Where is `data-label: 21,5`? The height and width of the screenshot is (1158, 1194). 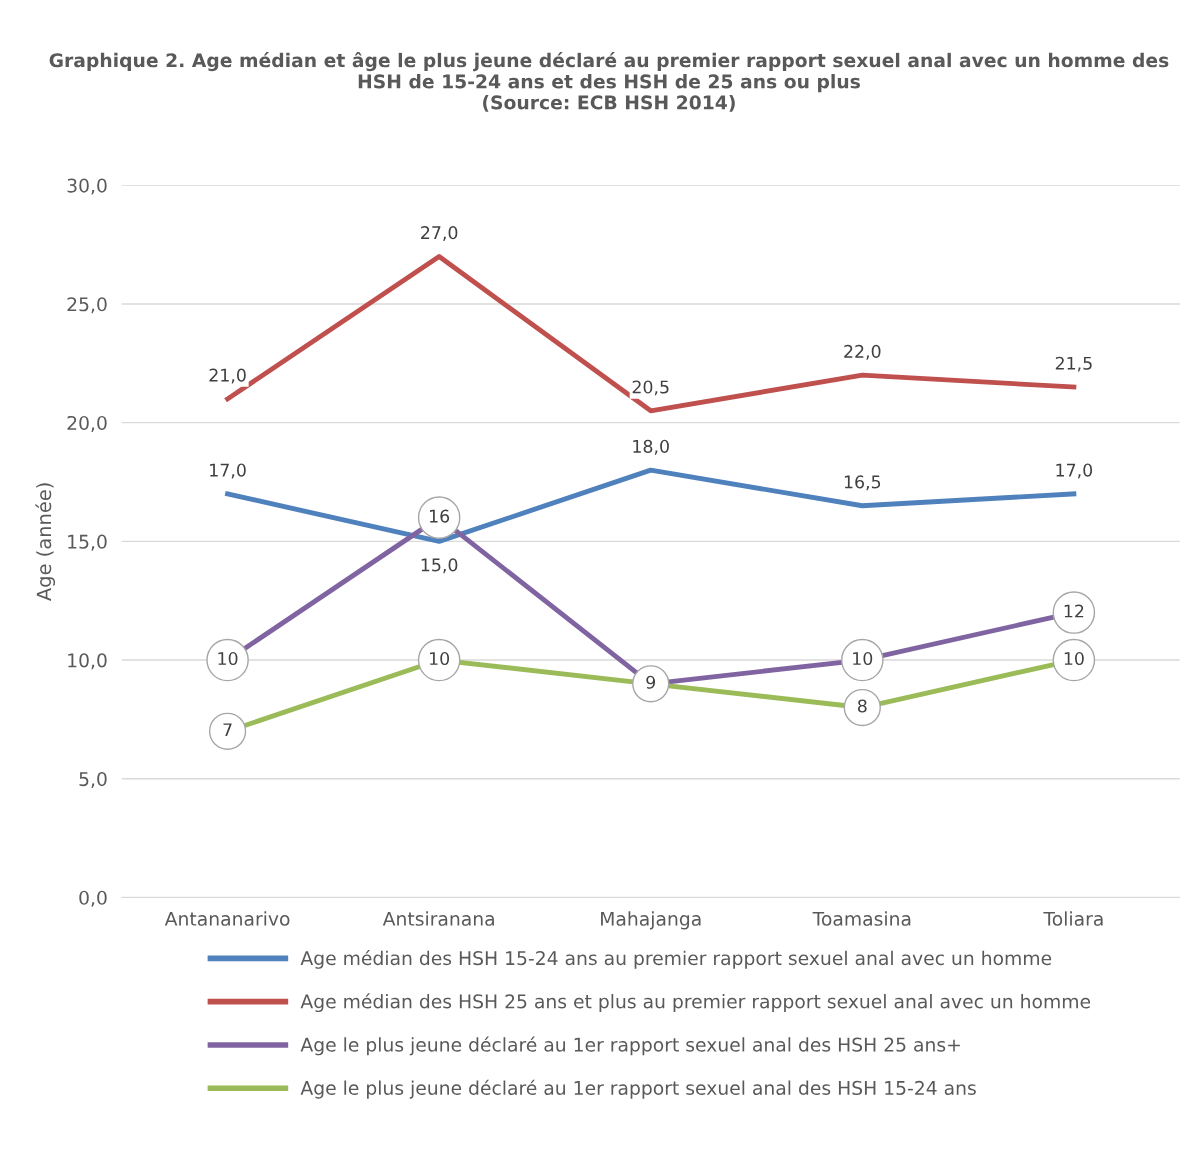
data-label: 21,5 is located at coordinates (1073, 364).